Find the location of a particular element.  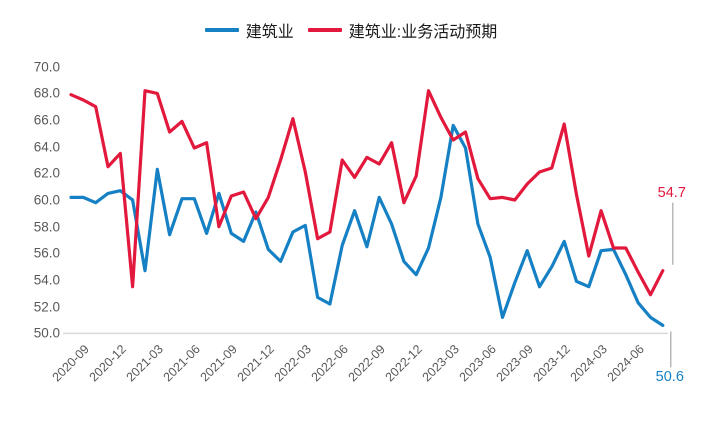

blue-line-swatch-icon is located at coordinates (221, 30).